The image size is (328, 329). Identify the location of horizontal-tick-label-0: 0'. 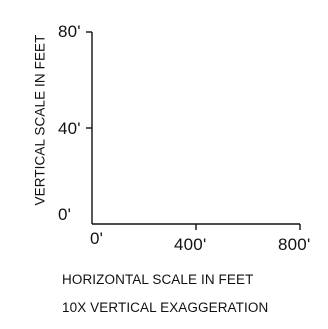
(97, 238).